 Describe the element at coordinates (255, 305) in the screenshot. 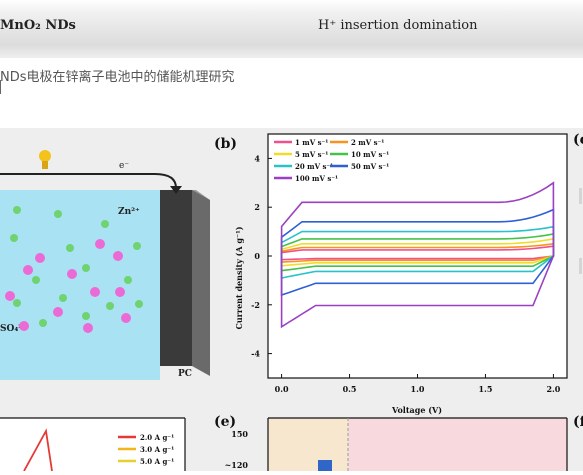

I see `y-tick-label: -2` at that location.